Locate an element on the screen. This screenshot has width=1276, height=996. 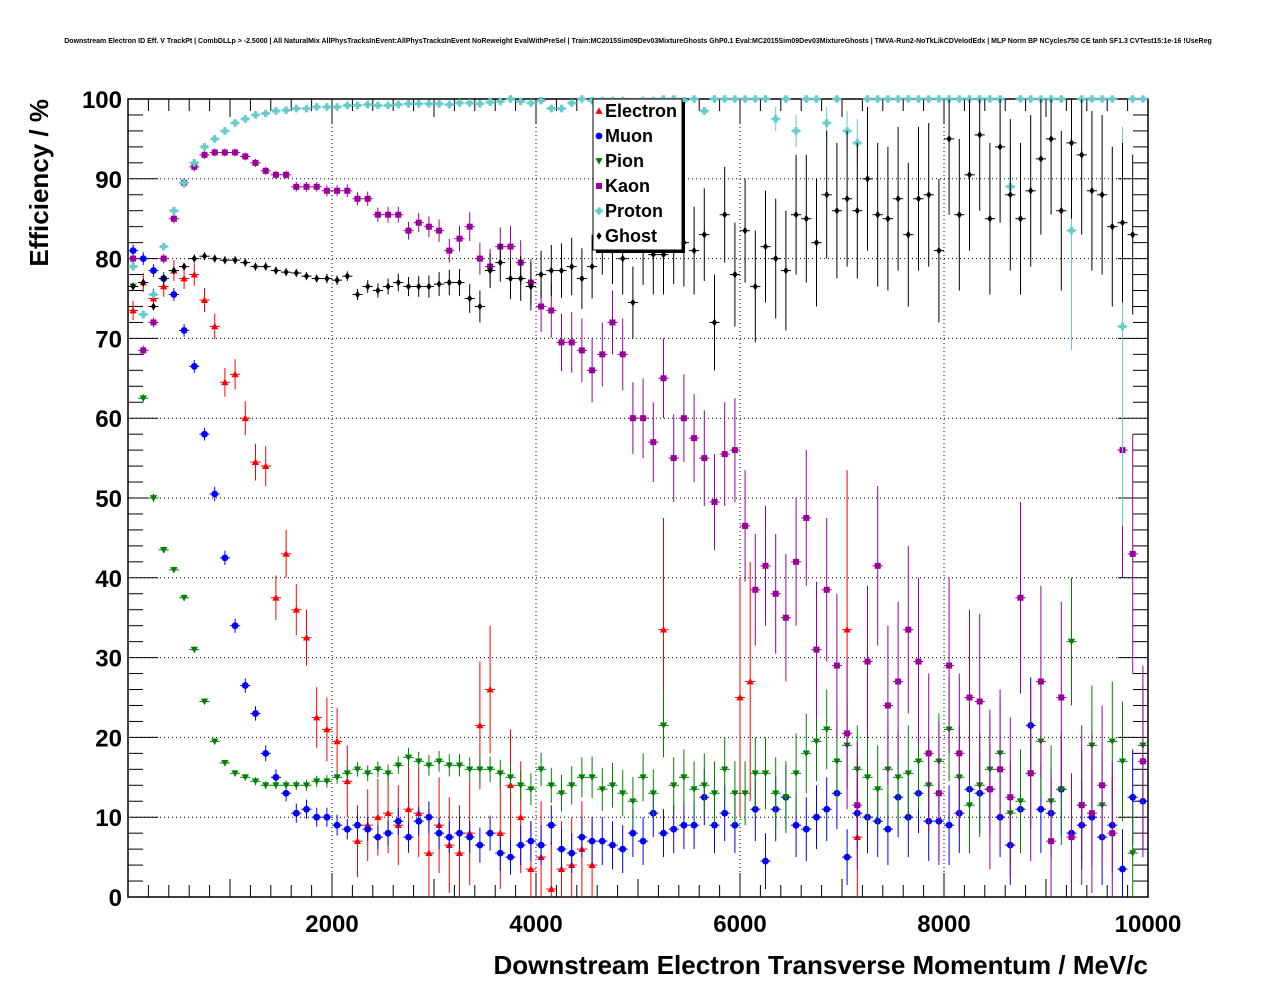
y-tick-label: 10 is located at coordinates (108, 818).